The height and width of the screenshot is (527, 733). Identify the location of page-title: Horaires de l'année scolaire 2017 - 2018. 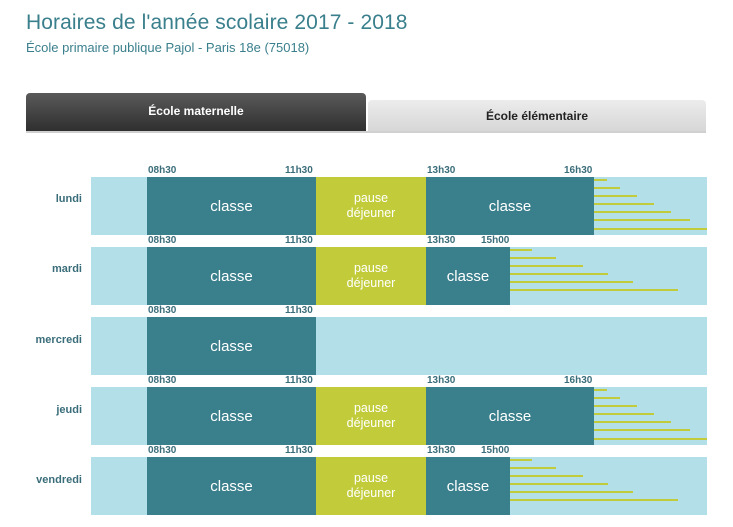
(217, 22).